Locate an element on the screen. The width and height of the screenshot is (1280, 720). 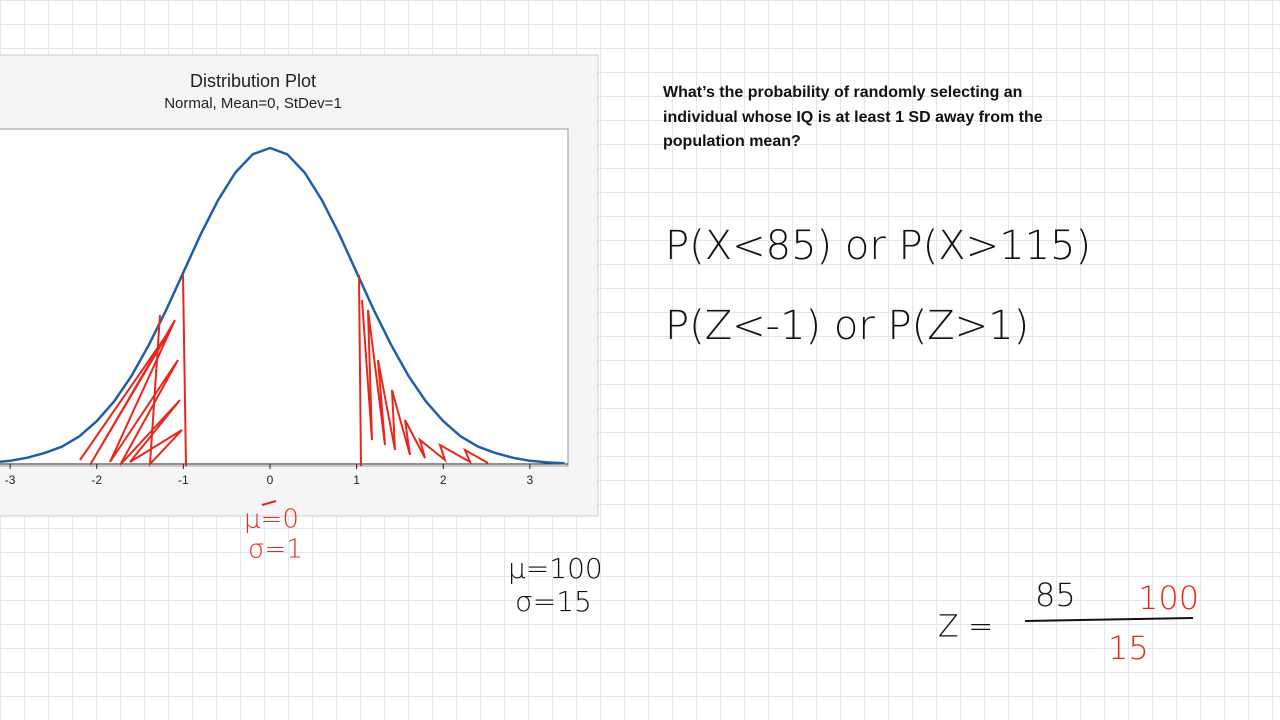
note: P(Z<-1) or P(Z>1) is located at coordinates (847, 326).